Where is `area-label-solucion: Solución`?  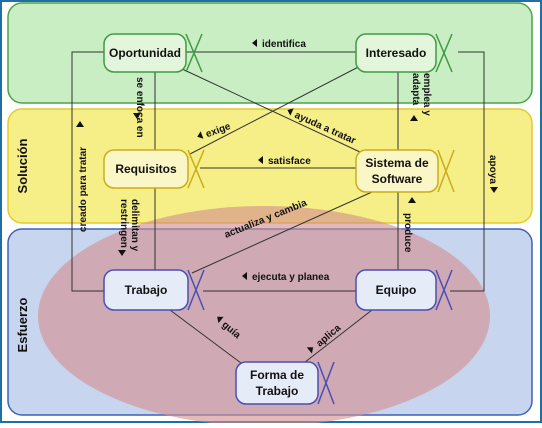
area-label-solucion: Solución is located at coordinates (22, 165).